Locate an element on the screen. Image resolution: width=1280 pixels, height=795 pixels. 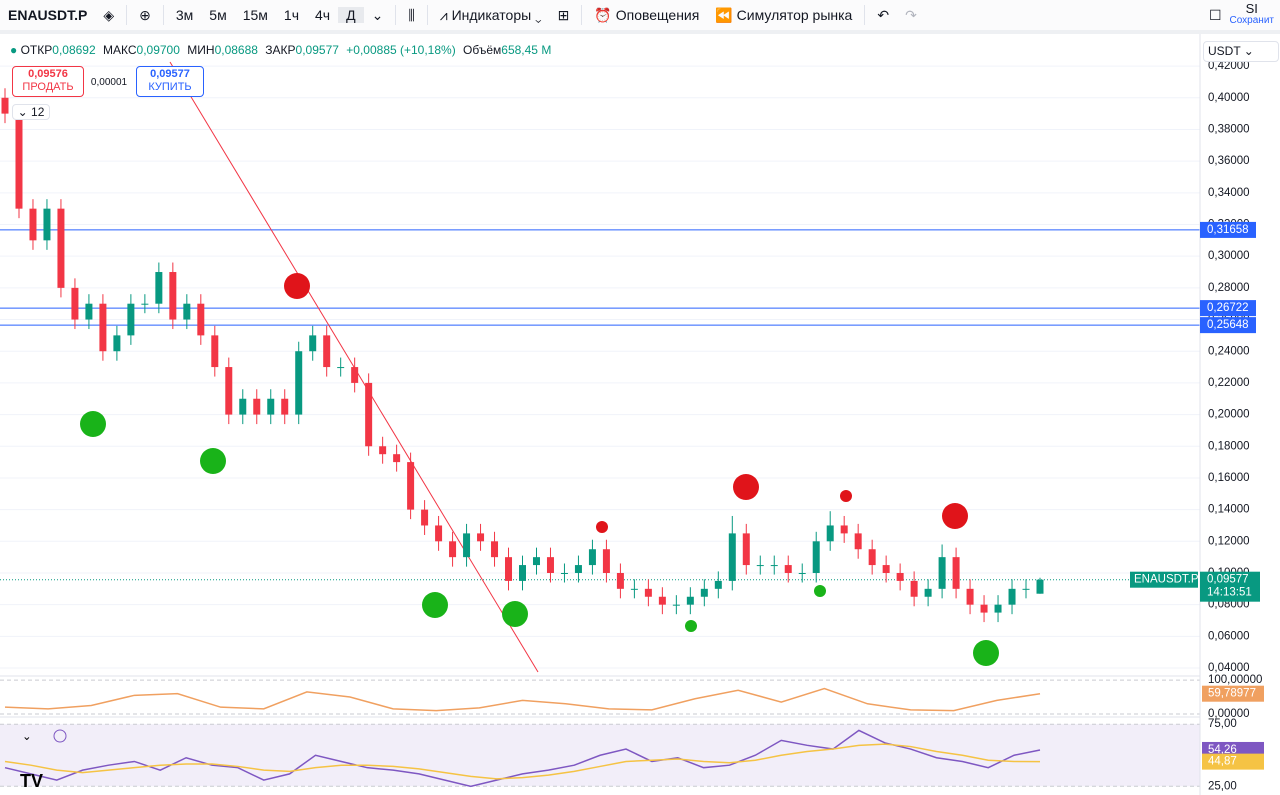
change: +0,00885 (+10,18%) is located at coordinates (401, 50).